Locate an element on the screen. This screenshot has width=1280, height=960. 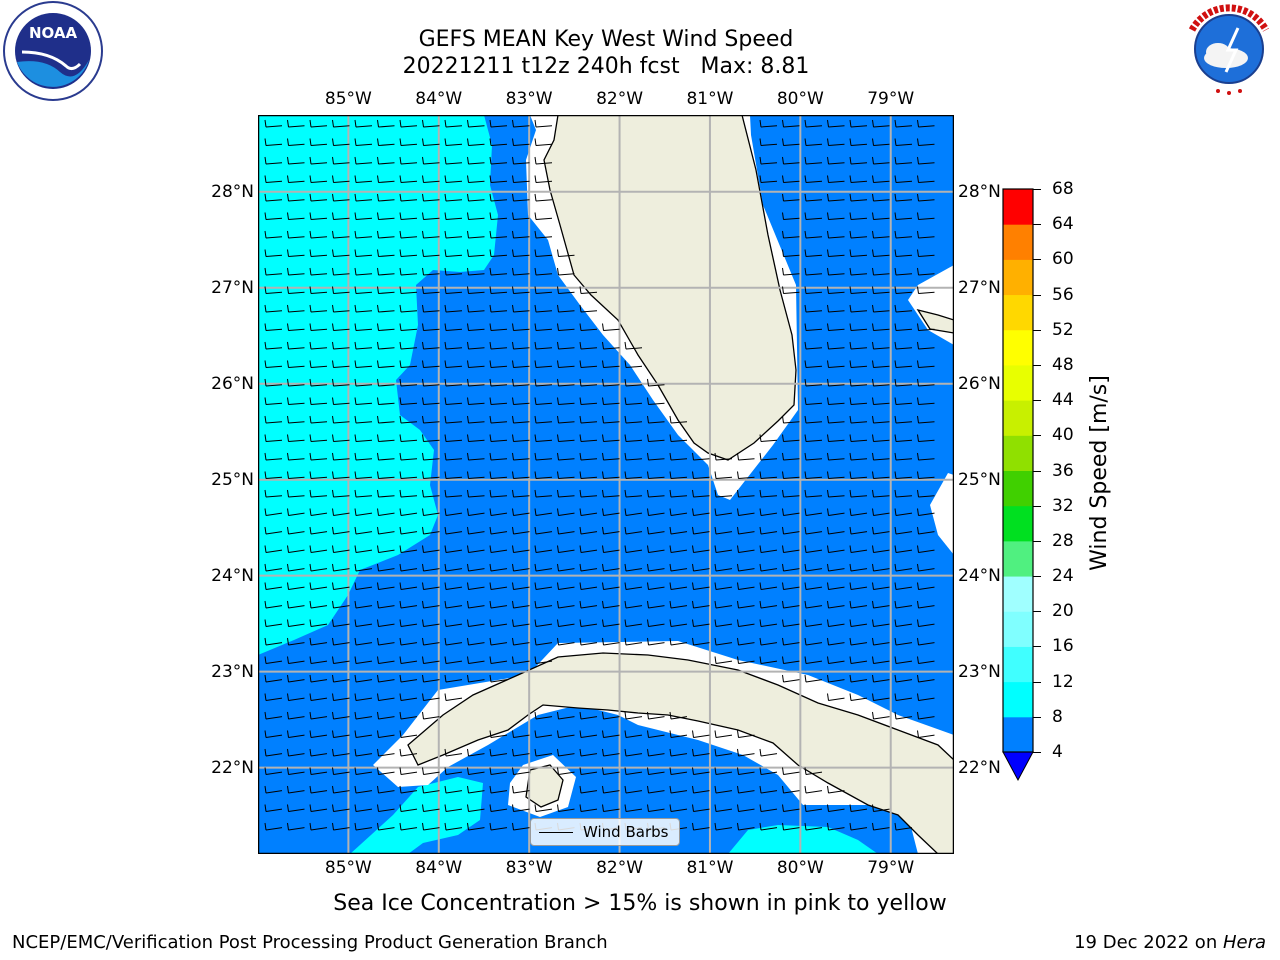
axis-tick-label: 83°W is located at coordinates (529, 868).